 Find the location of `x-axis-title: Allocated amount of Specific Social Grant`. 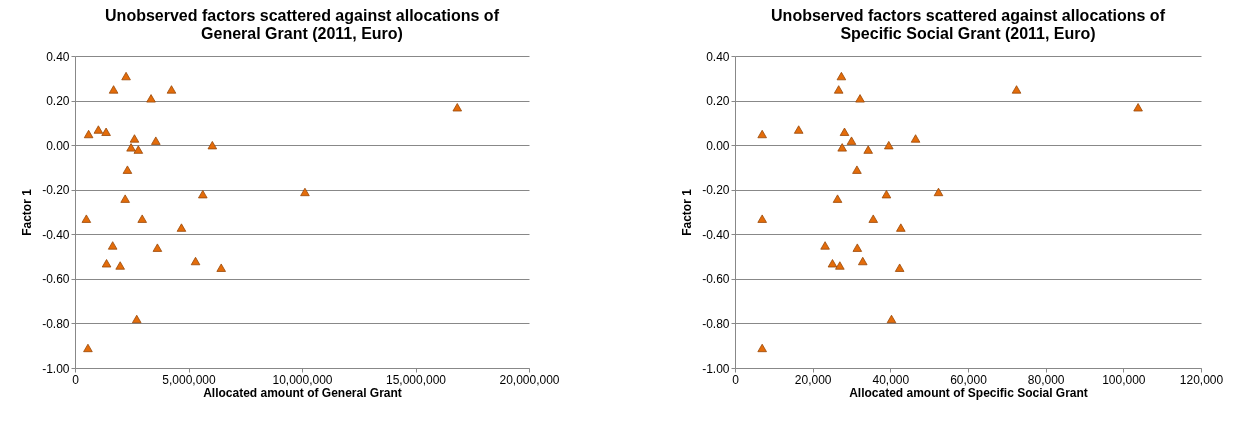

x-axis-title: Allocated amount of Specific Social Grant is located at coordinates (968, 392).